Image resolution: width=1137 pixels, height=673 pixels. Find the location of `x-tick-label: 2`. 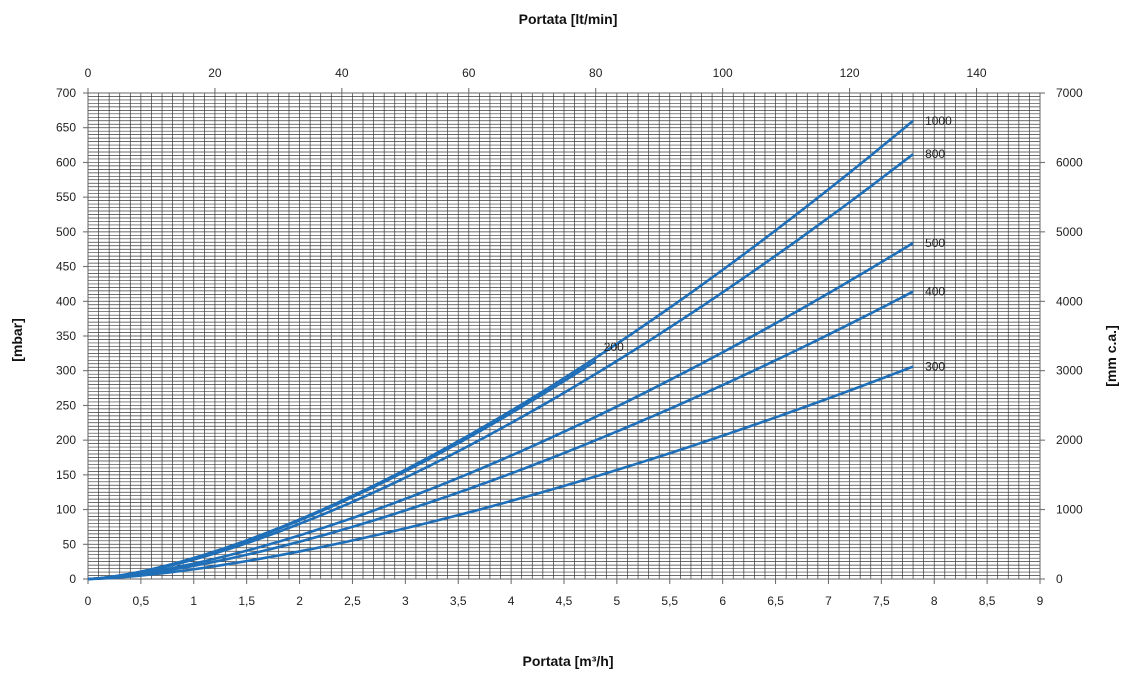

x-tick-label: 2 is located at coordinates (299, 601).